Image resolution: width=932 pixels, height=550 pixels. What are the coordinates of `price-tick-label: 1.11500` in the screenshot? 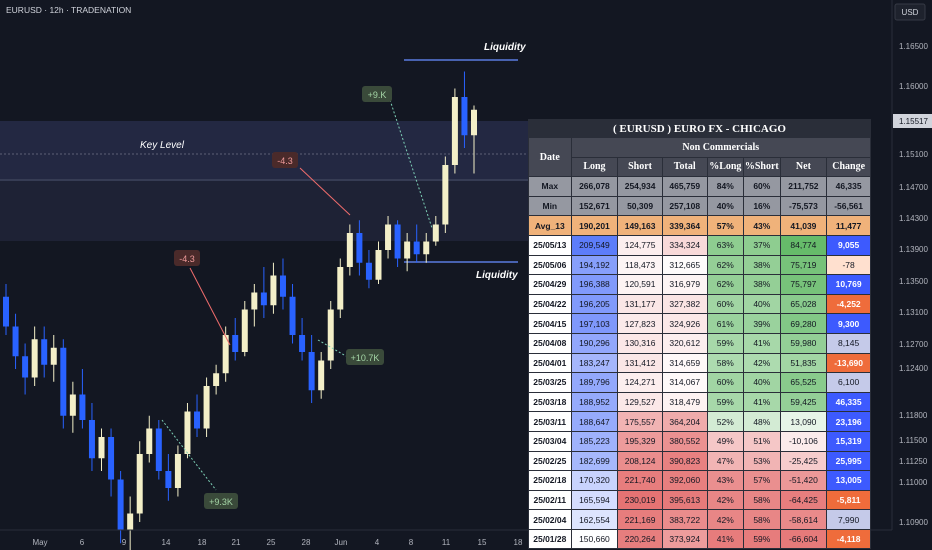 It's located at (913, 440).